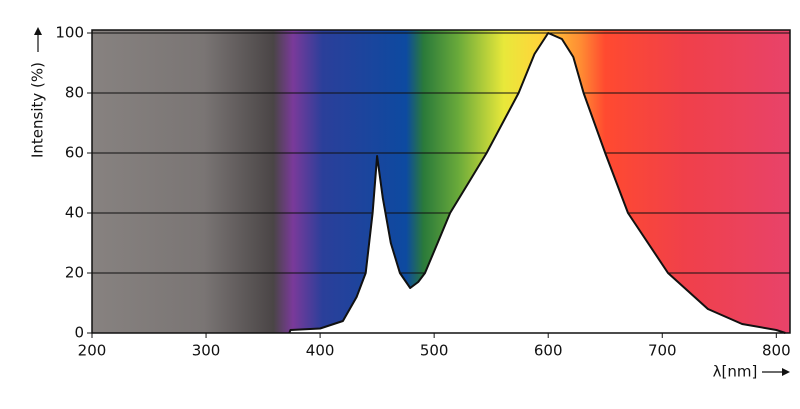 The image size is (800, 409). Describe the element at coordinates (434, 351) in the screenshot. I see `x-tick-label: 500` at that location.